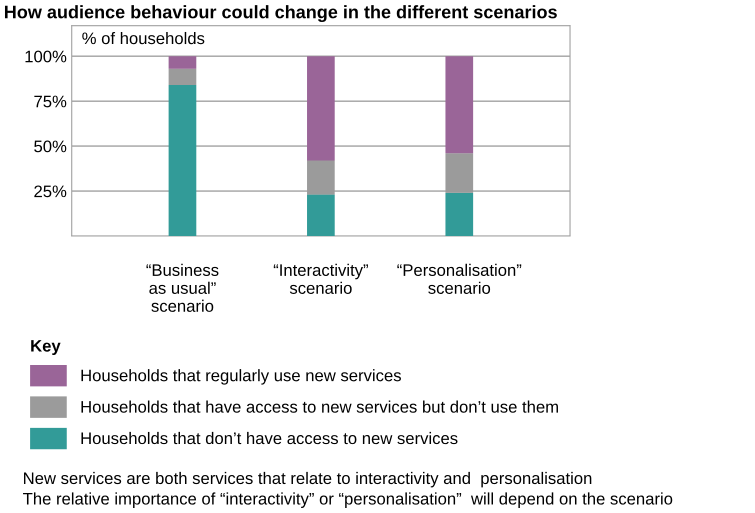 The width and height of the screenshot is (755, 513). Describe the element at coordinates (347, 500) in the screenshot. I see `text: The relative importance of “interactivity” or “personalisation” will depend on the scenario` at that location.